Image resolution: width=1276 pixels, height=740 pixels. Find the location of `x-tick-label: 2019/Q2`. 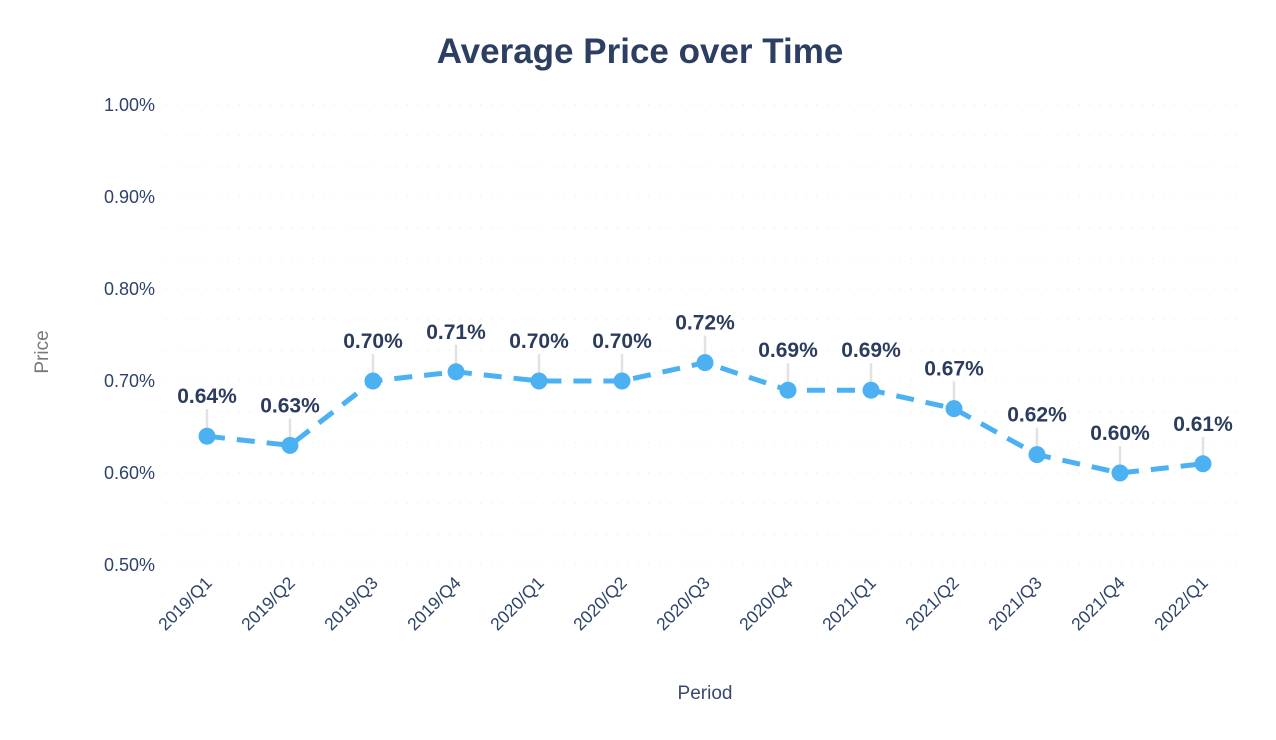

x-tick-label: 2019/Q2 is located at coordinates (268, 604).